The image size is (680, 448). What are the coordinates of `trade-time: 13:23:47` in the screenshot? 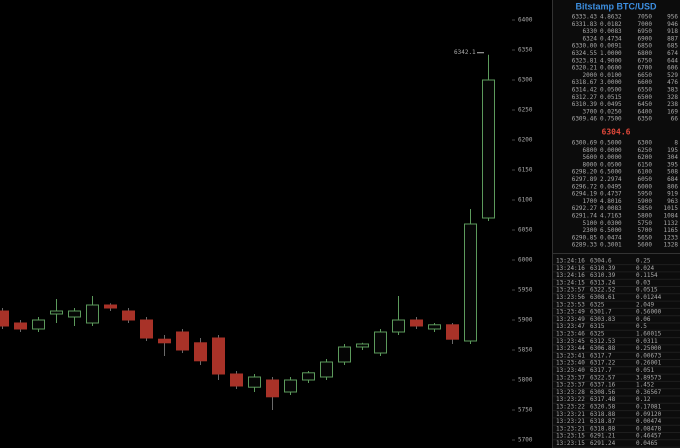 It's located at (570, 326).